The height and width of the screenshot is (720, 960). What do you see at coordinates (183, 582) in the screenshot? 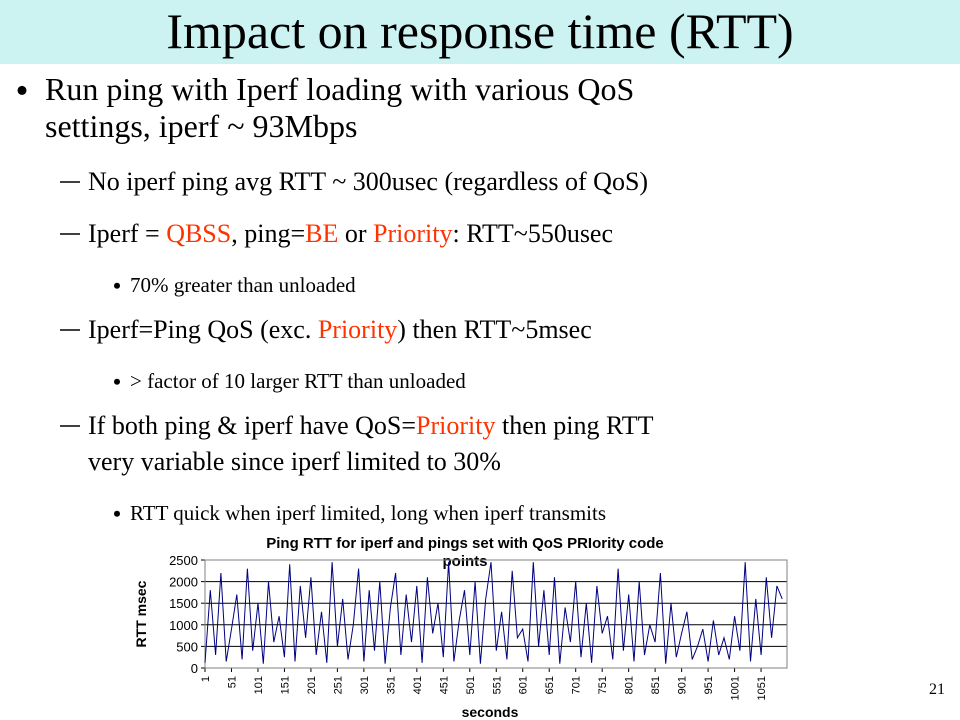
I see `y-tick-label: 2000` at bounding box center [183, 582].